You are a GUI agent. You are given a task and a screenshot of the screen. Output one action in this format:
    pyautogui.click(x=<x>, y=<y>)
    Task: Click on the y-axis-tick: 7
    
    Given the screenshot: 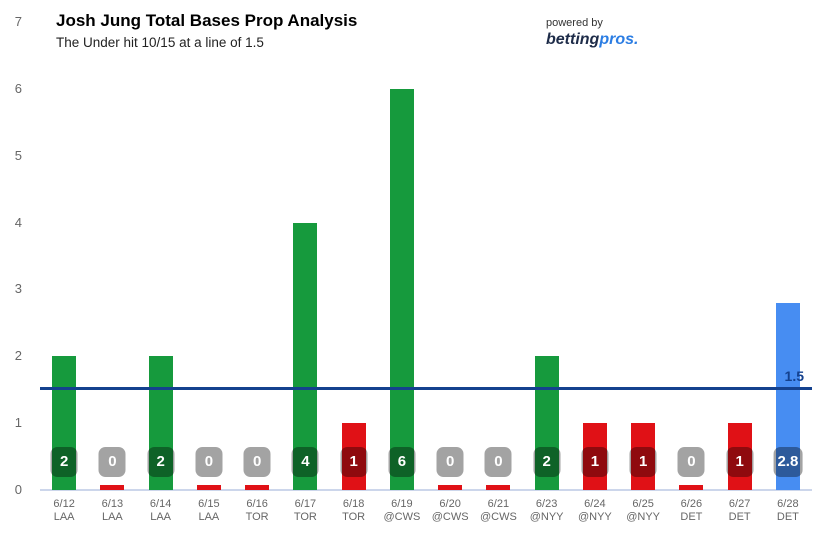 What is the action you would take?
    pyautogui.click(x=18, y=21)
    